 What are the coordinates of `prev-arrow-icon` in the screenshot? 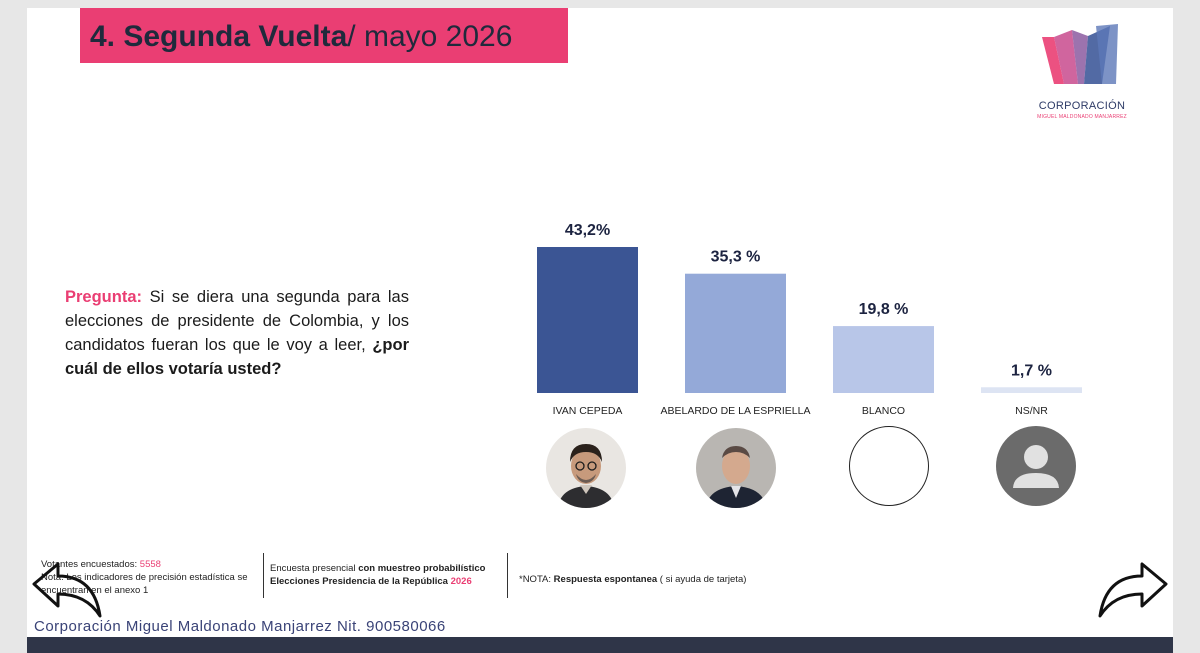 It's located at (68, 593).